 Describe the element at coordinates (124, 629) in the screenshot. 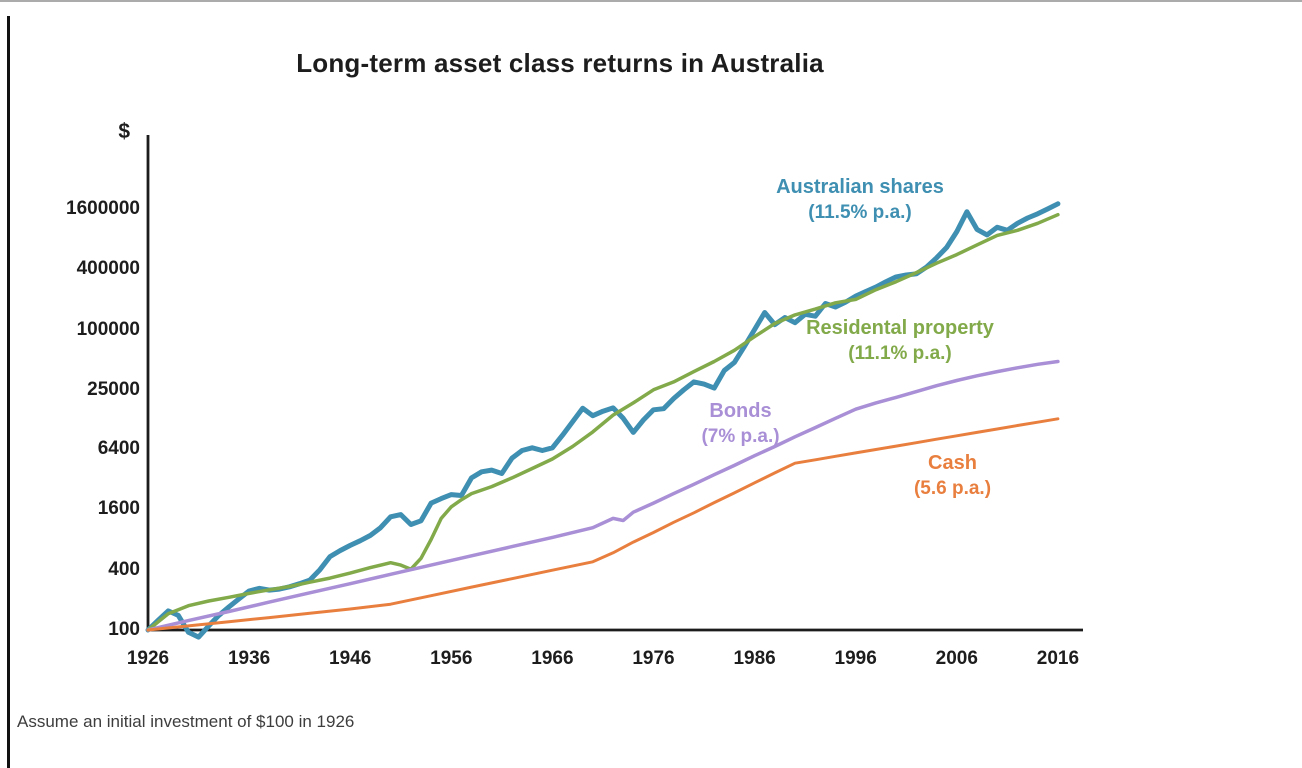

I see `y-tick-label: 100` at that location.